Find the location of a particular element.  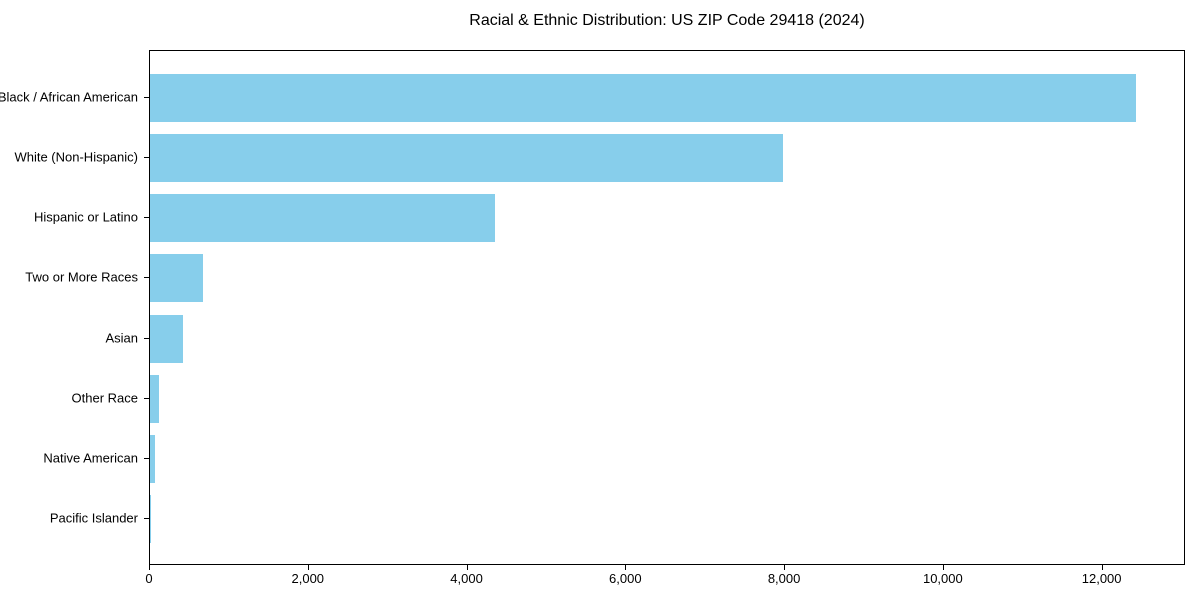

bar-pacific-islander is located at coordinates (150, 518).